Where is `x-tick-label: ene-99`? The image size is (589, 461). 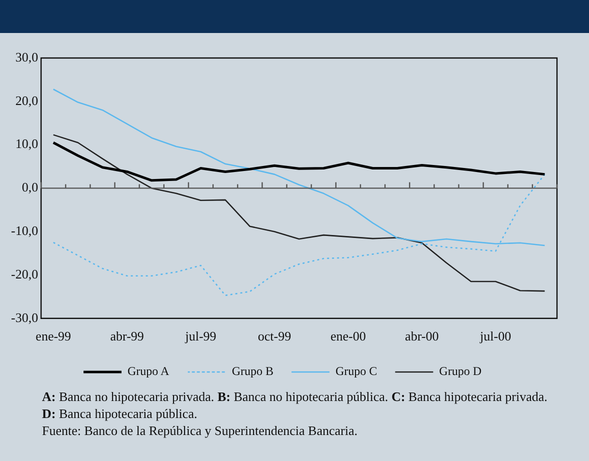 x-tick-label: ene-99 is located at coordinates (54, 336).